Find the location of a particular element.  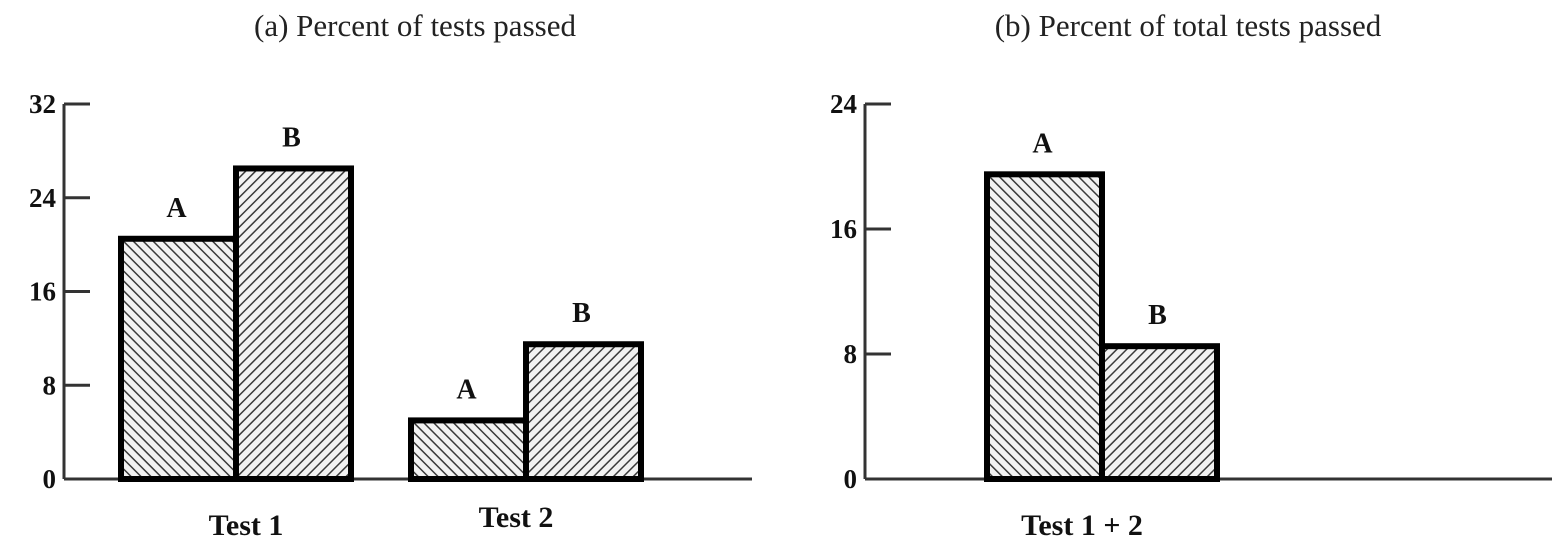

chart-b-category-label: Test 1 + 2 is located at coordinates (1082, 525).